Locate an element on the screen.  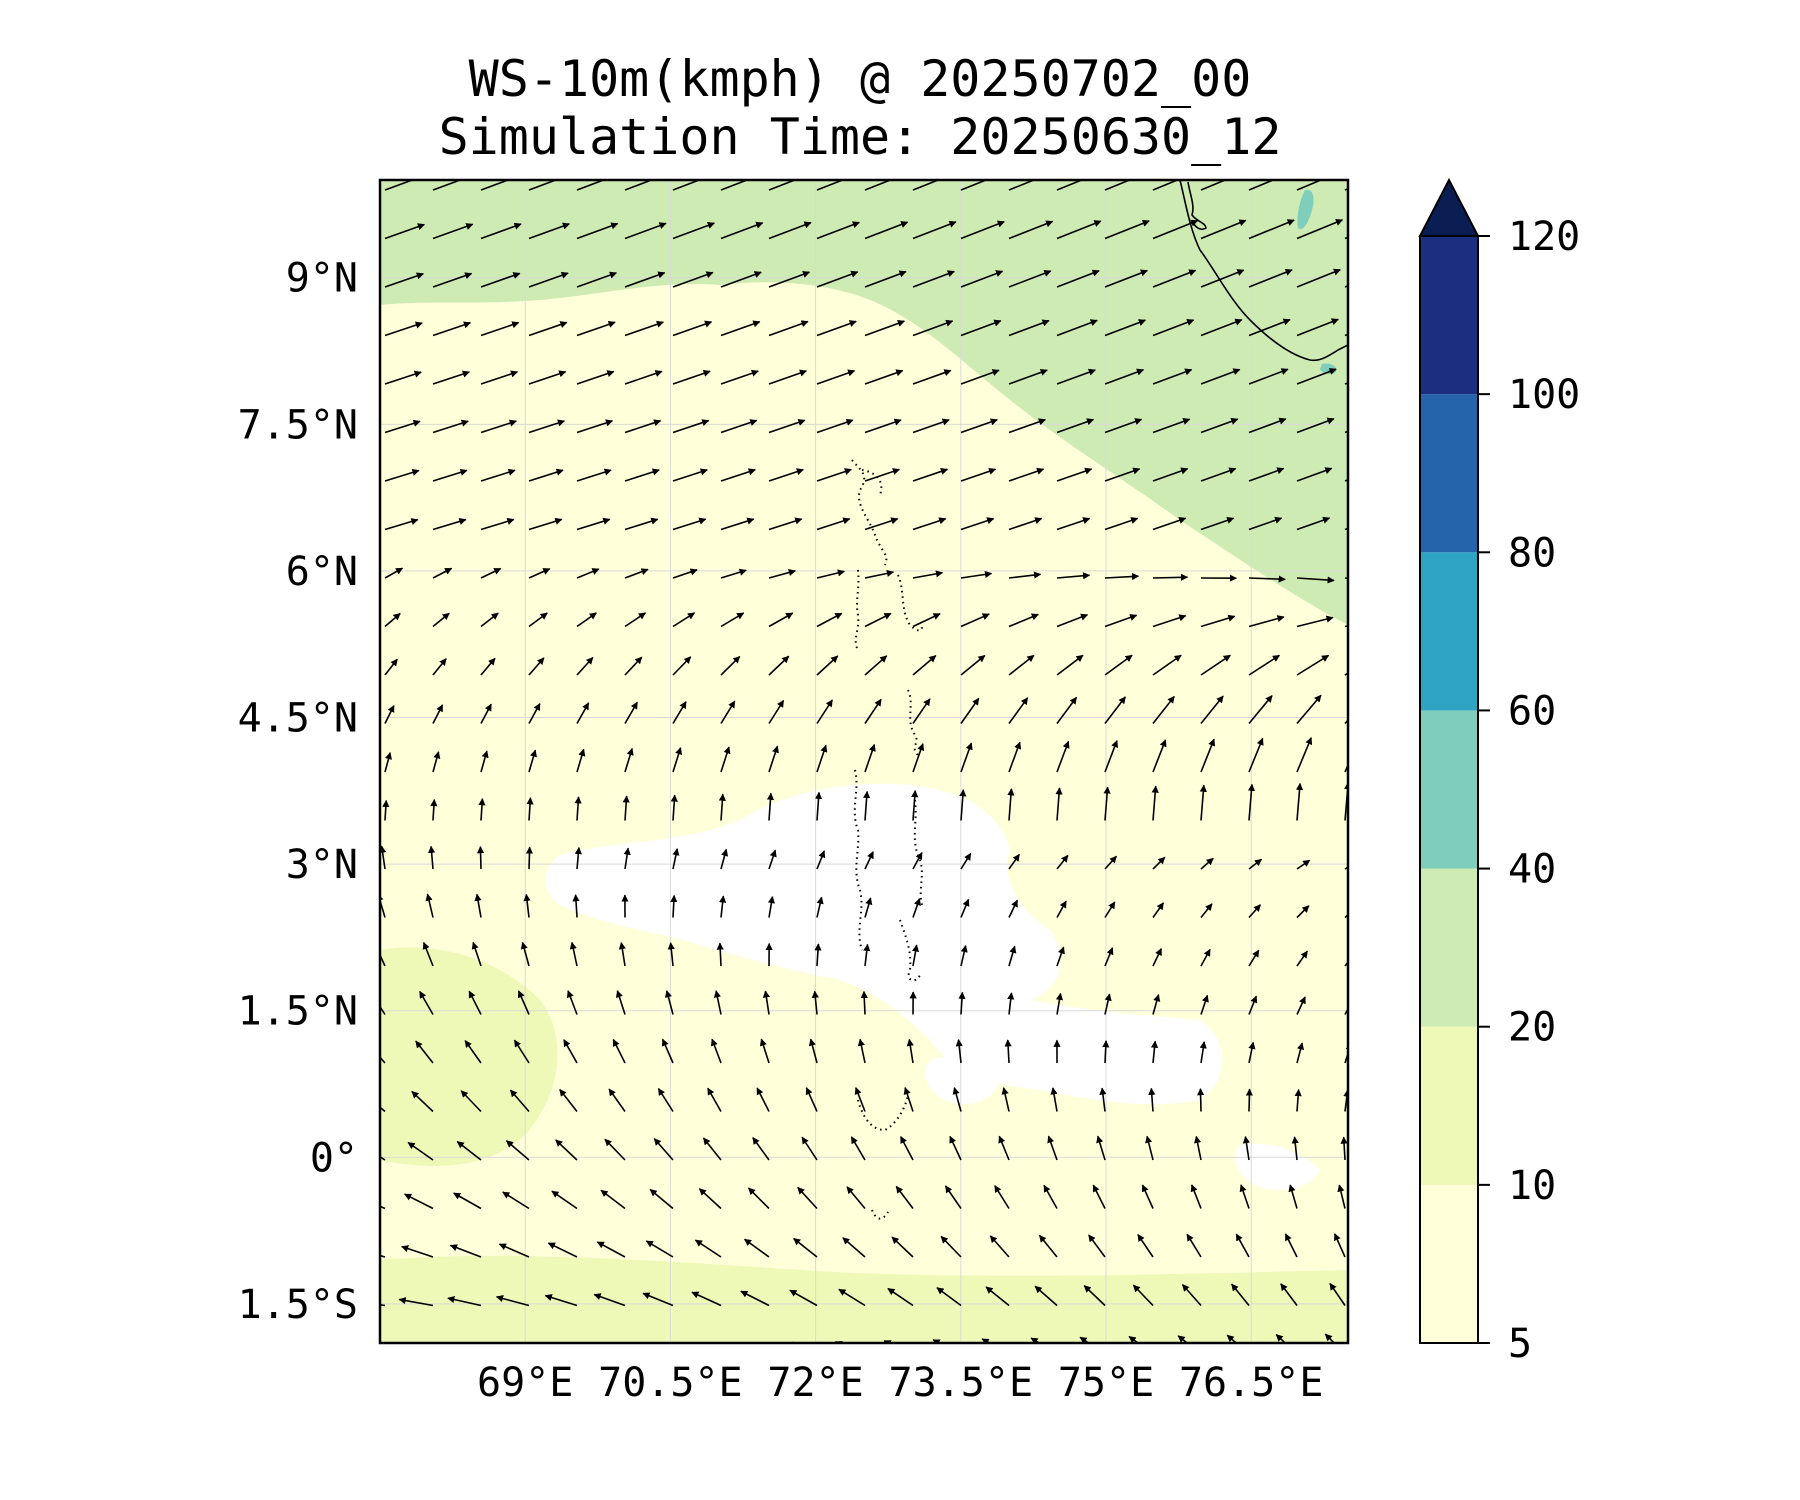
longitude-labels: 69°E 70.5°E 72°E 73.5°E 75°E 76.5°E is located at coordinates (900, 1383).